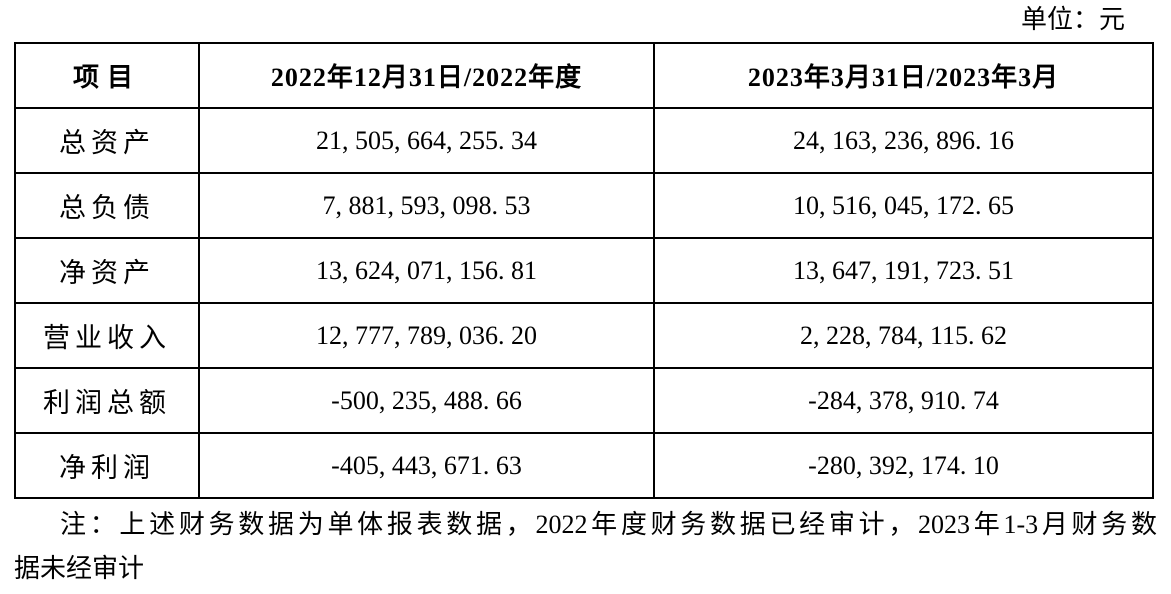 The image size is (1171, 594). Describe the element at coordinates (107, 205) in the screenshot. I see `row-label: 总负债` at that location.